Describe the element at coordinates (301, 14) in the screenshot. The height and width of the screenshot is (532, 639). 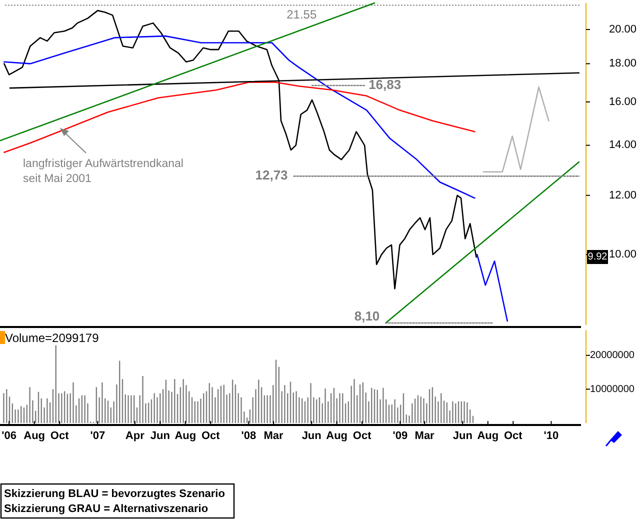
I see `ref-line-label: 21.55` at that location.